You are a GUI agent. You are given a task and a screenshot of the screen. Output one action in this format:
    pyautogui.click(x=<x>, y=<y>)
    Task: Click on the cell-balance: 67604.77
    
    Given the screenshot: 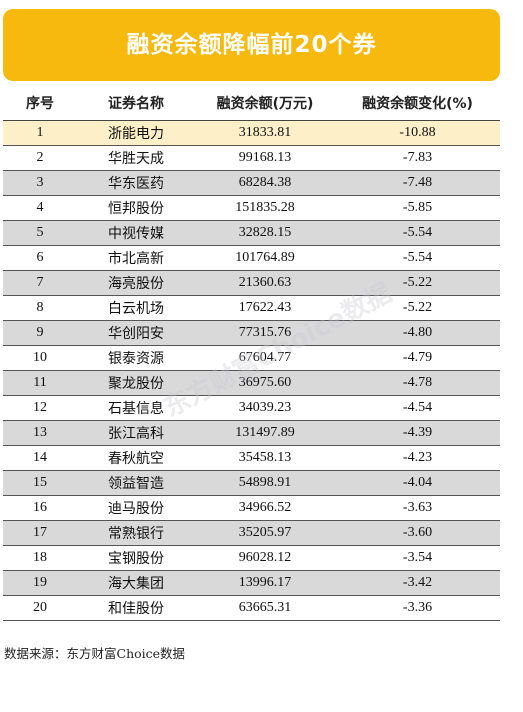 What is the action you would take?
    pyautogui.click(x=265, y=358)
    